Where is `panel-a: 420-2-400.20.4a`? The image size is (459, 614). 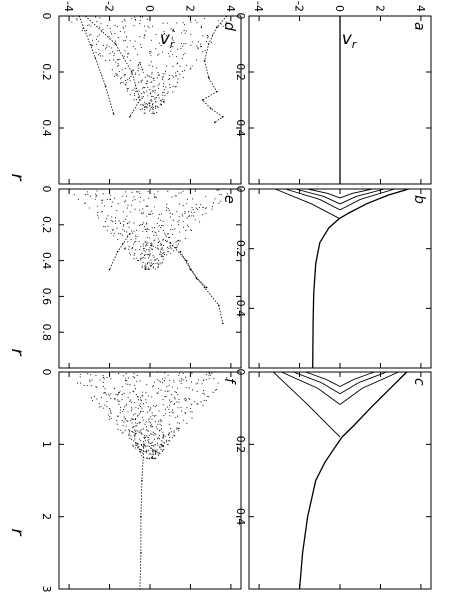
panel-a: 420-2-400.20.4a is located at coordinates (332, 92).